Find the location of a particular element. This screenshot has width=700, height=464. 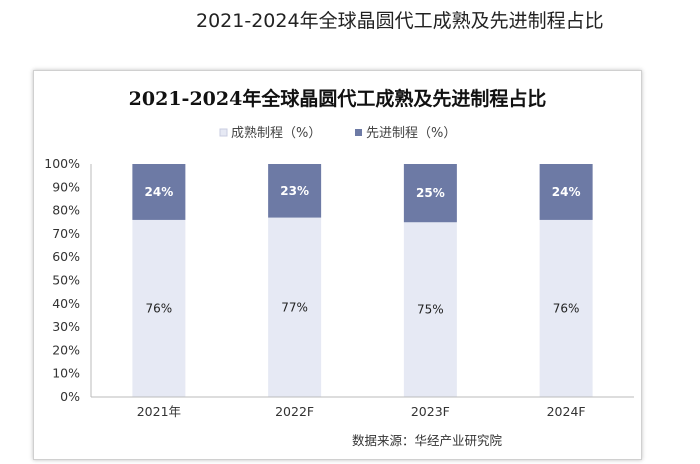

y-tick-label: 40% is located at coordinates (66, 303).